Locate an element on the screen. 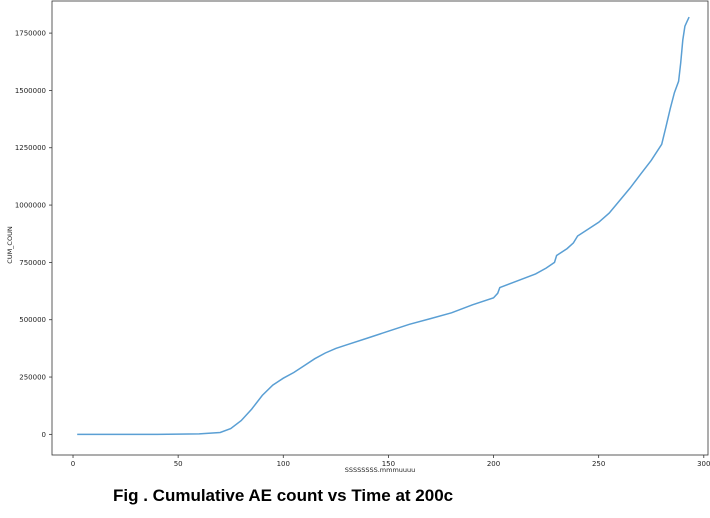  x-axis: 0 50 100 150 200 250 300 is located at coordinates (390, 461).